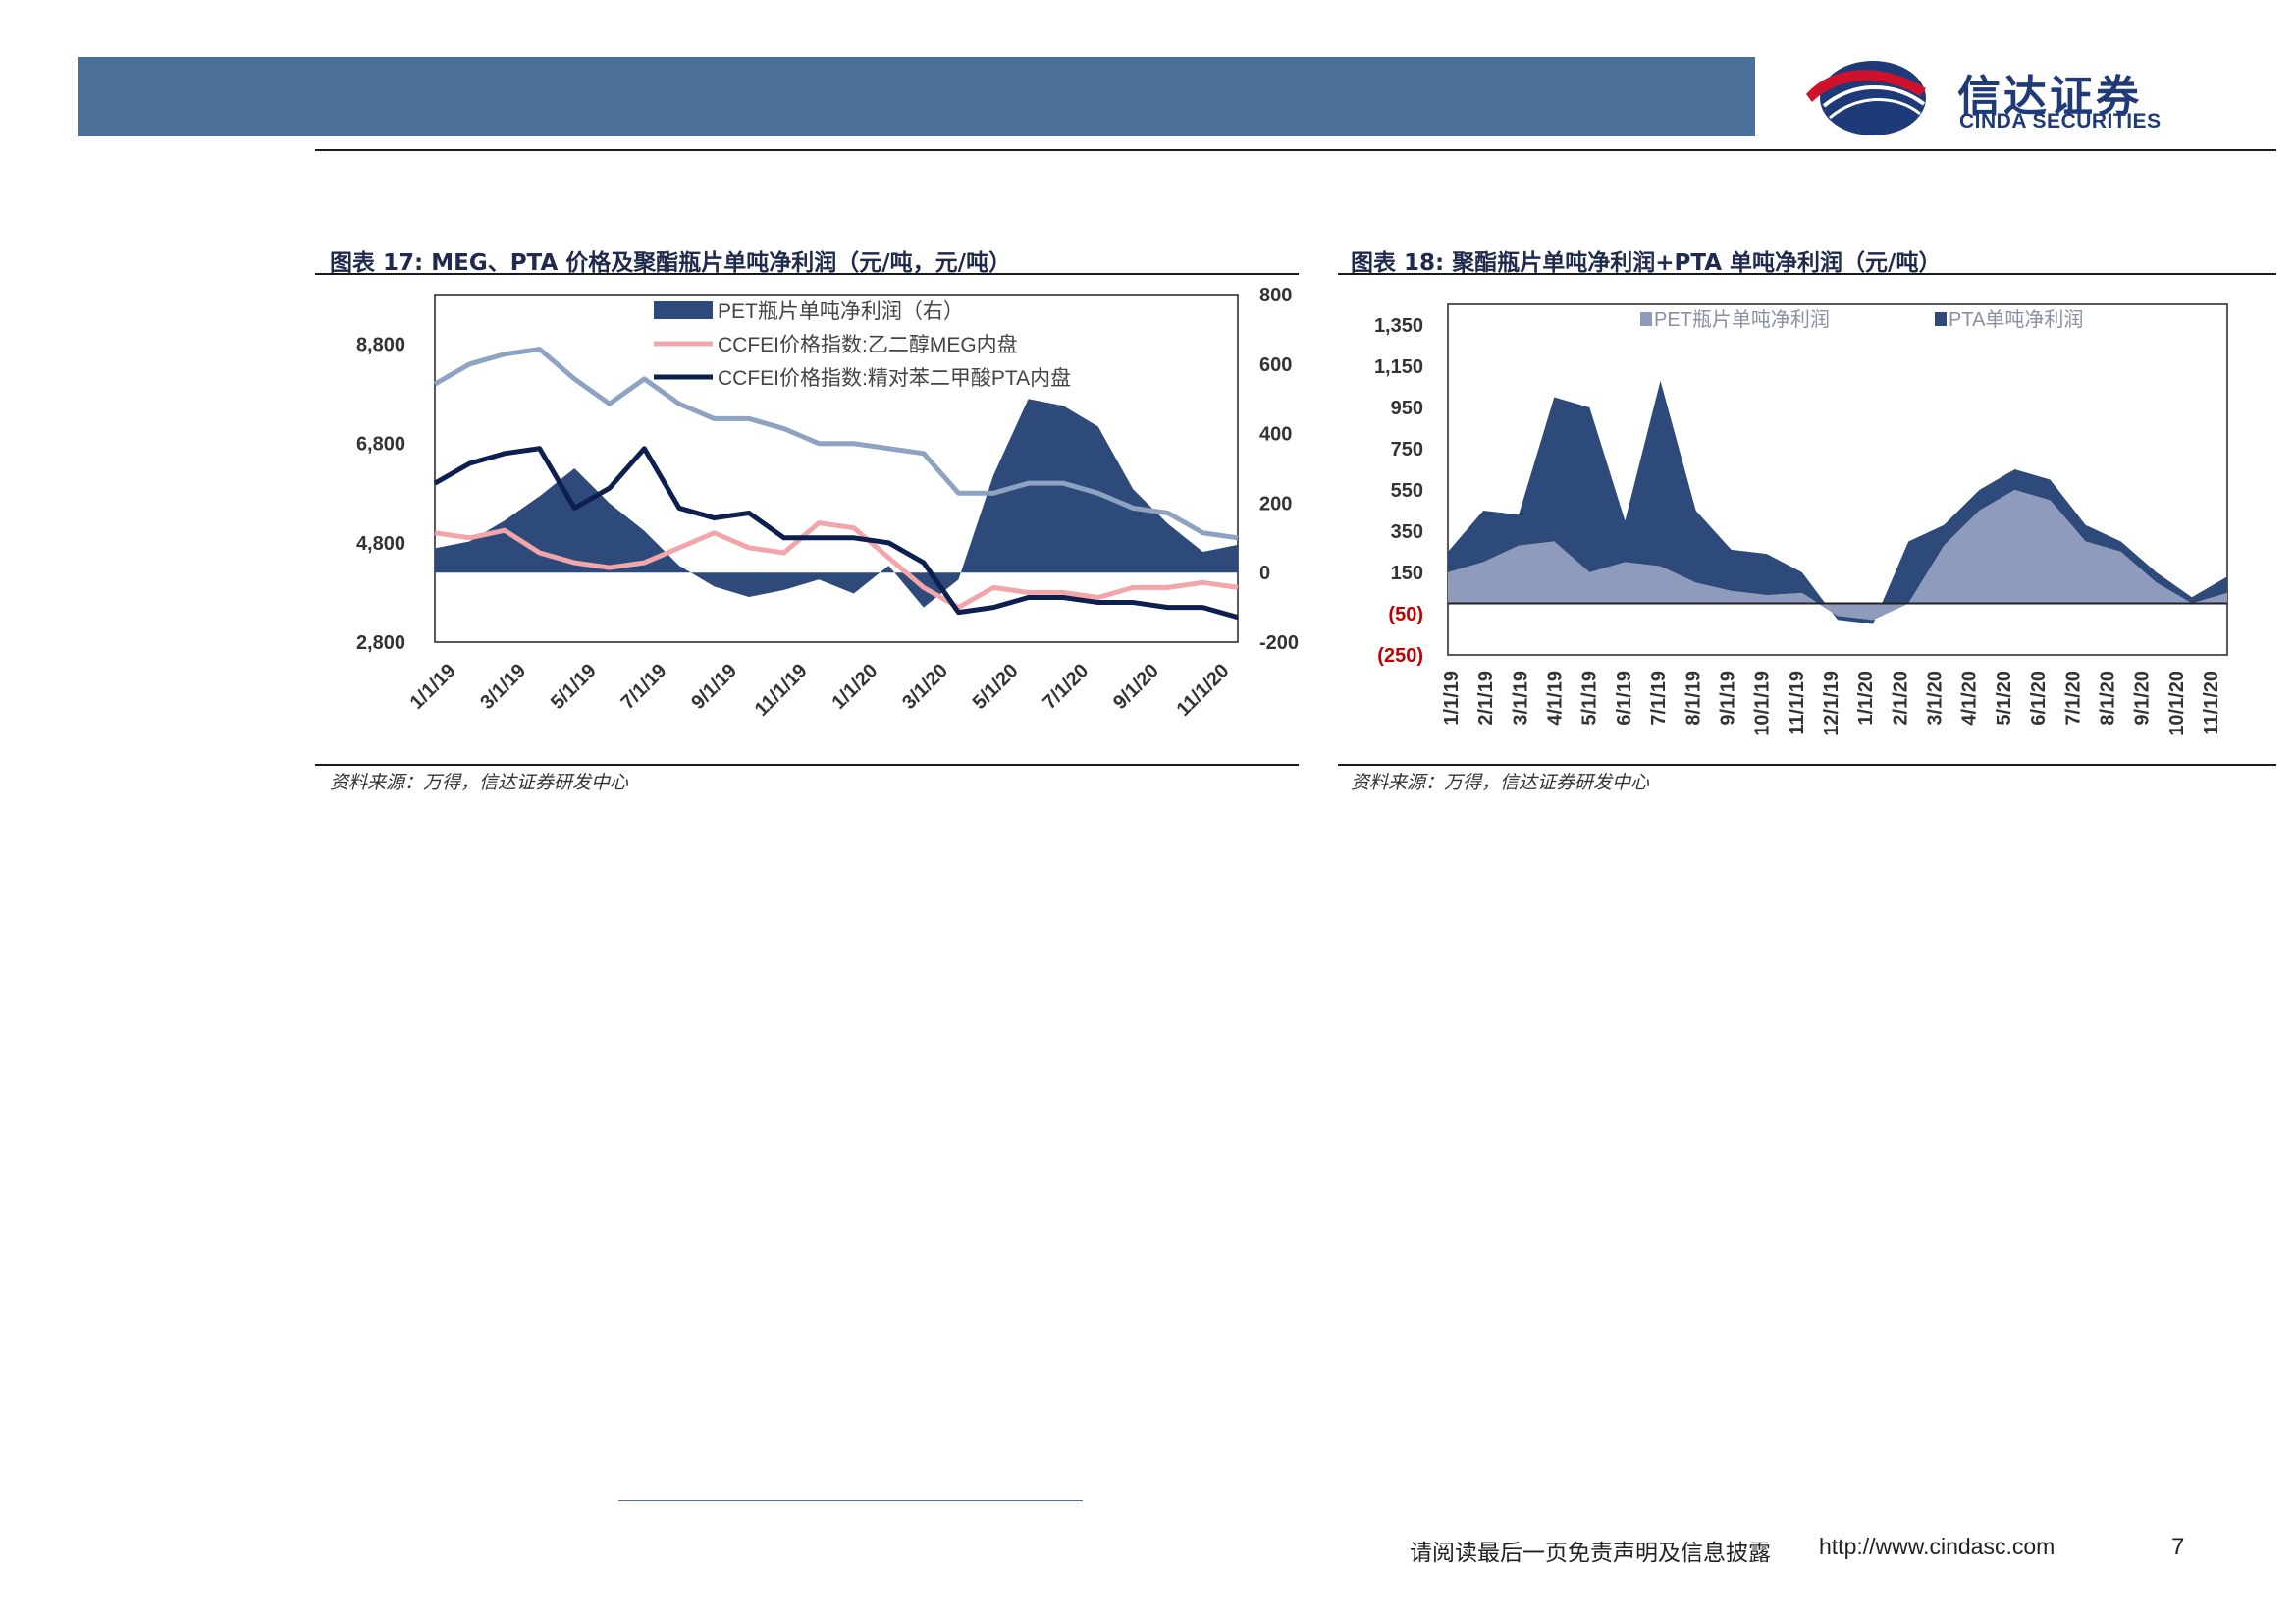 This screenshot has width=2296, height=1624. What do you see at coordinates (868, 345) in the screenshot?
I see `legend-label: CCFEI价格指数:乙二醇MEG内盘` at bounding box center [868, 345].